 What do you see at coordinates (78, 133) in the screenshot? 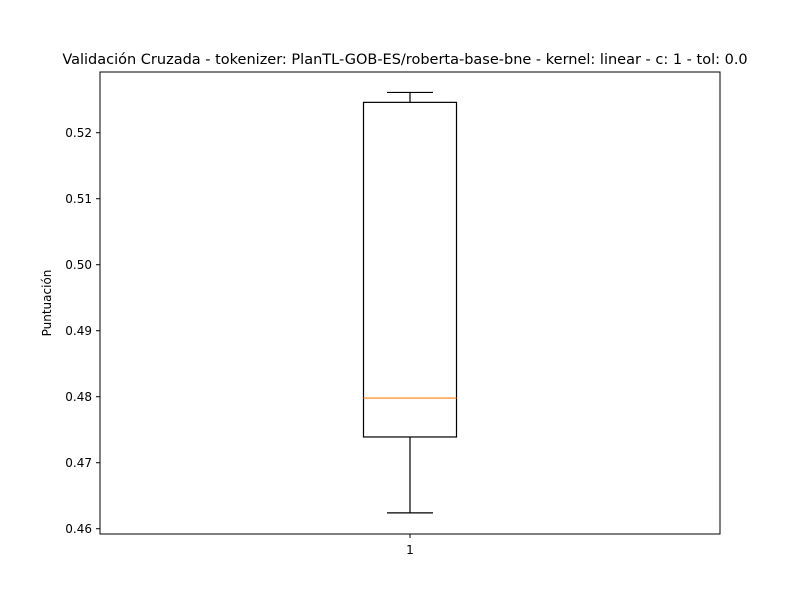
I see `y-tick-label: 0.52` at bounding box center [78, 133].